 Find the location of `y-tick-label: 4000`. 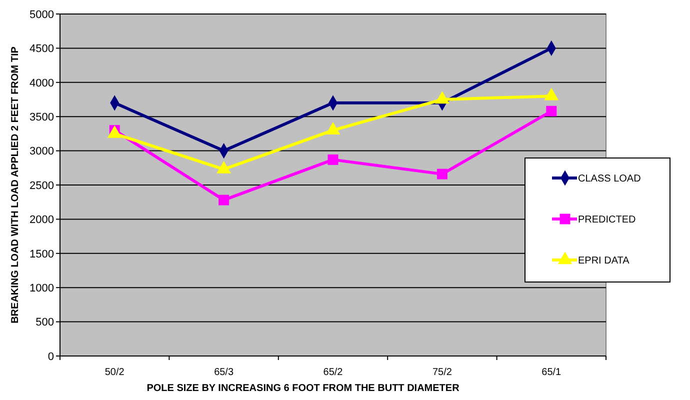

y-tick-label: 4000 is located at coordinates (42, 83).